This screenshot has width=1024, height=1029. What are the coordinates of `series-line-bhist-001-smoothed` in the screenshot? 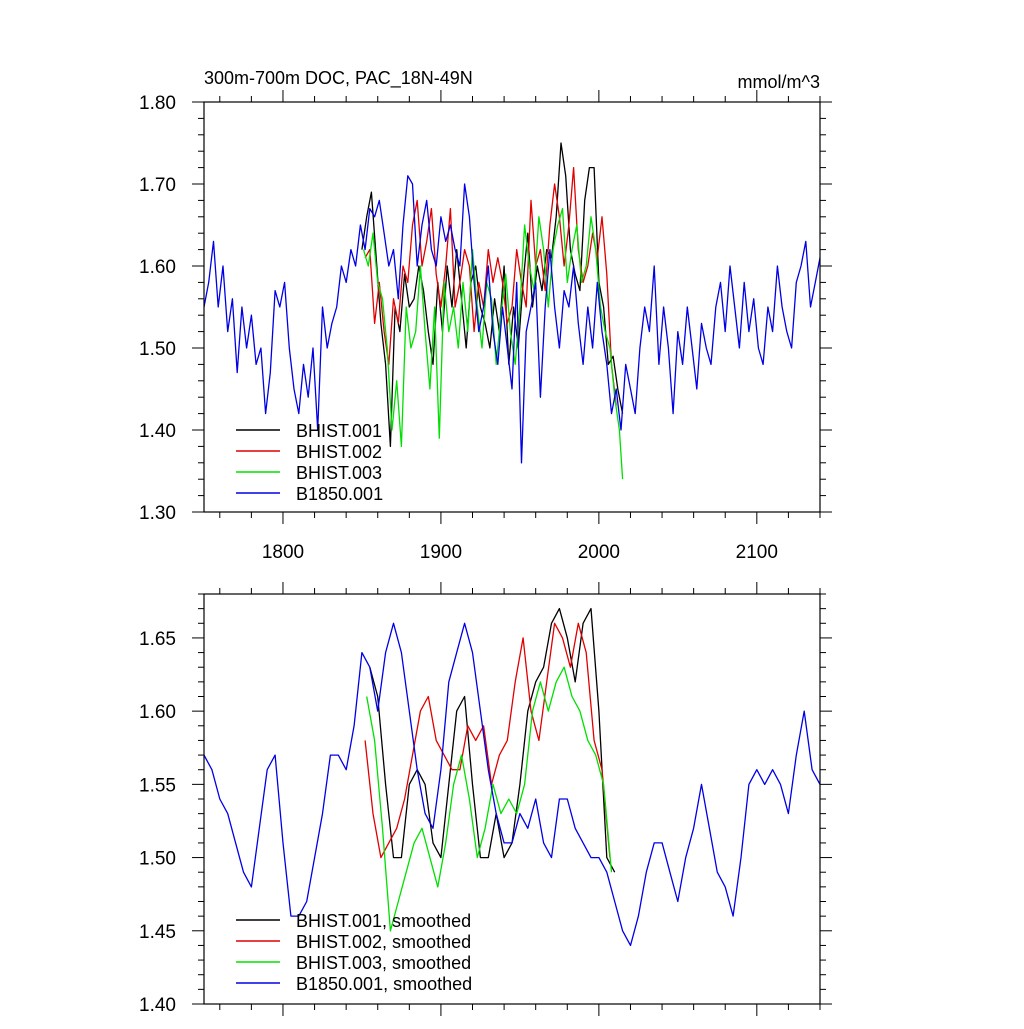 It's located at (492, 740).